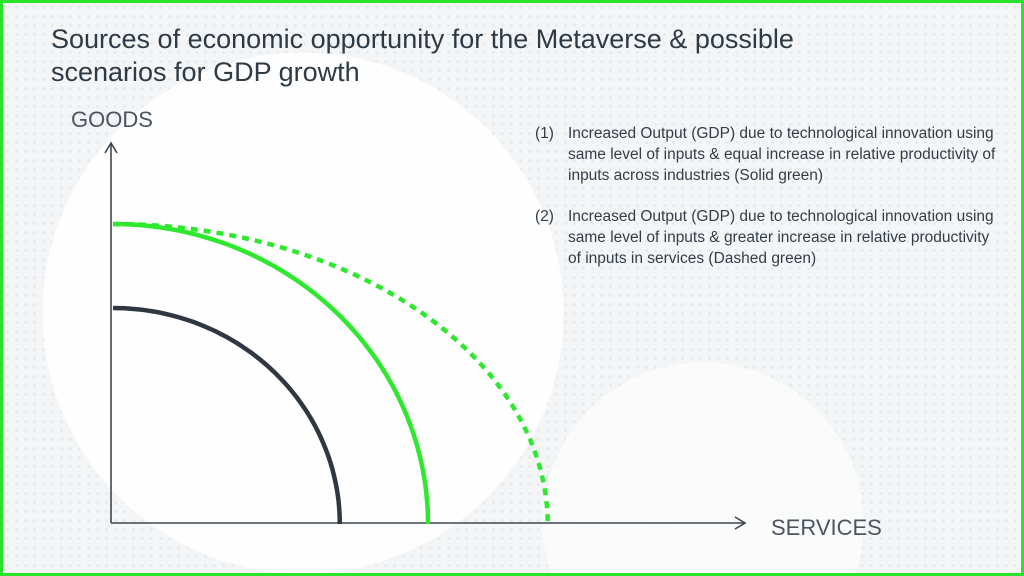 This screenshot has width=1024, height=576. I want to click on baseline-ppf-curve, so click(227, 415).